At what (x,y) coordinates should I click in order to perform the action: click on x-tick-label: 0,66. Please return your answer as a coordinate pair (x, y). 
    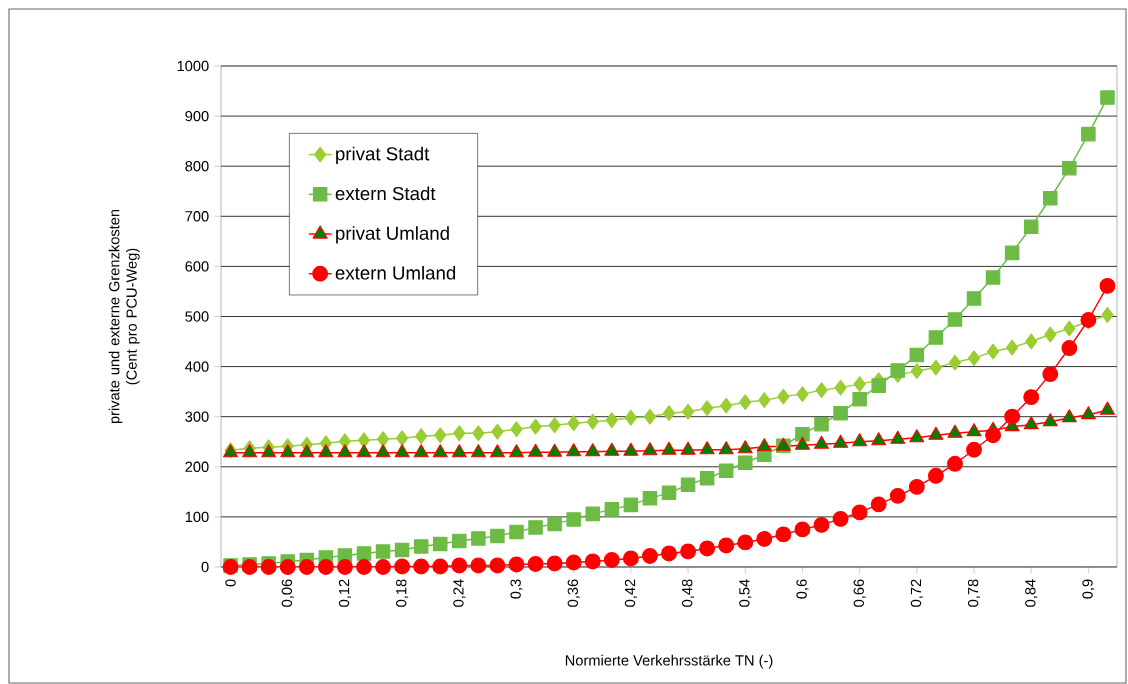
    Looking at the image, I should click on (859, 593).